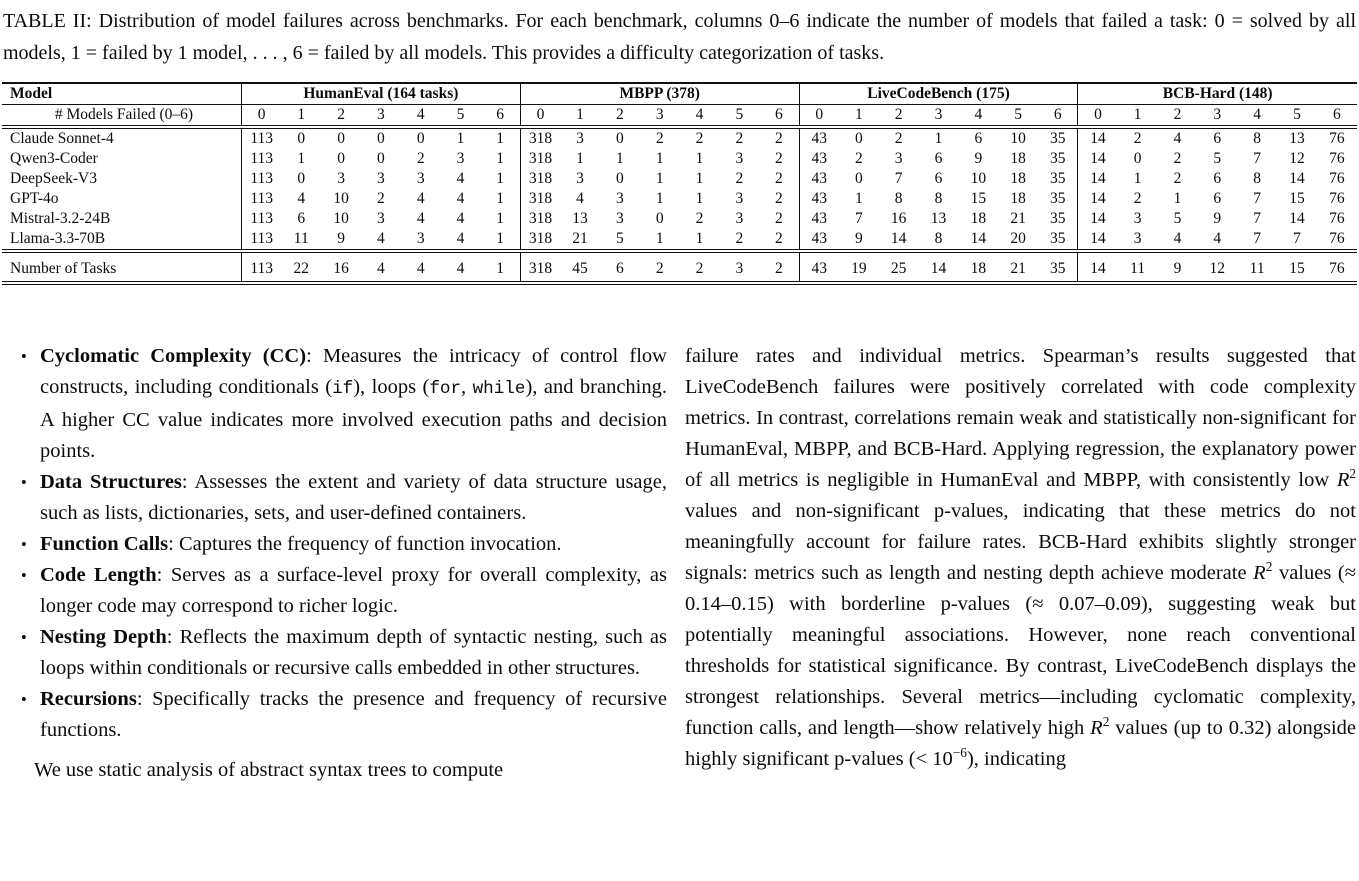 The image size is (1359, 881). What do you see at coordinates (53, 178) in the screenshot?
I see `model-name: DeepSeek-V3` at bounding box center [53, 178].